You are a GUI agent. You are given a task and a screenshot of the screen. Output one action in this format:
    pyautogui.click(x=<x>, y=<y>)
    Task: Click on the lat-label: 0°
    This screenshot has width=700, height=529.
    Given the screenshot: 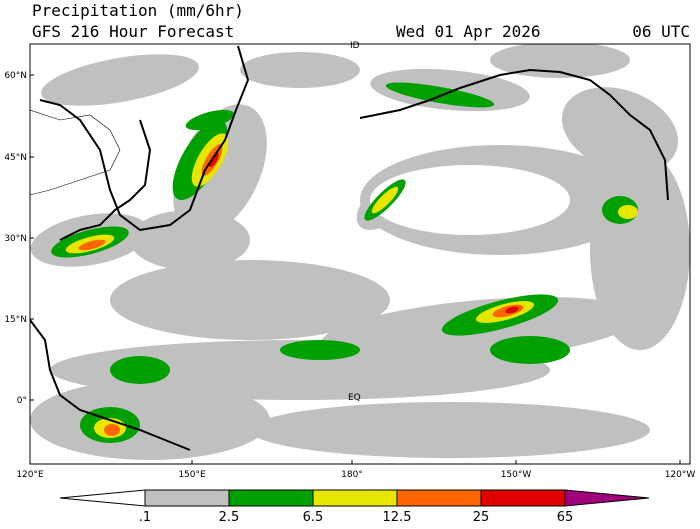 What is the action you would take?
    pyautogui.click(x=22, y=401)
    